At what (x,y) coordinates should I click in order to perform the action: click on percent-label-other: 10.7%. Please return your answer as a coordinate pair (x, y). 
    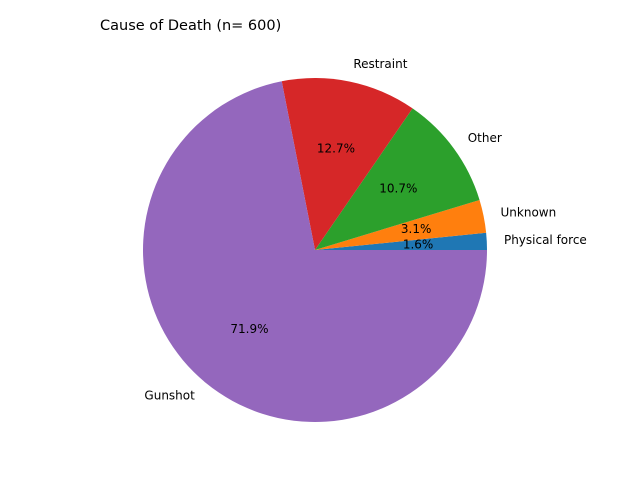
    Looking at the image, I should click on (398, 189).